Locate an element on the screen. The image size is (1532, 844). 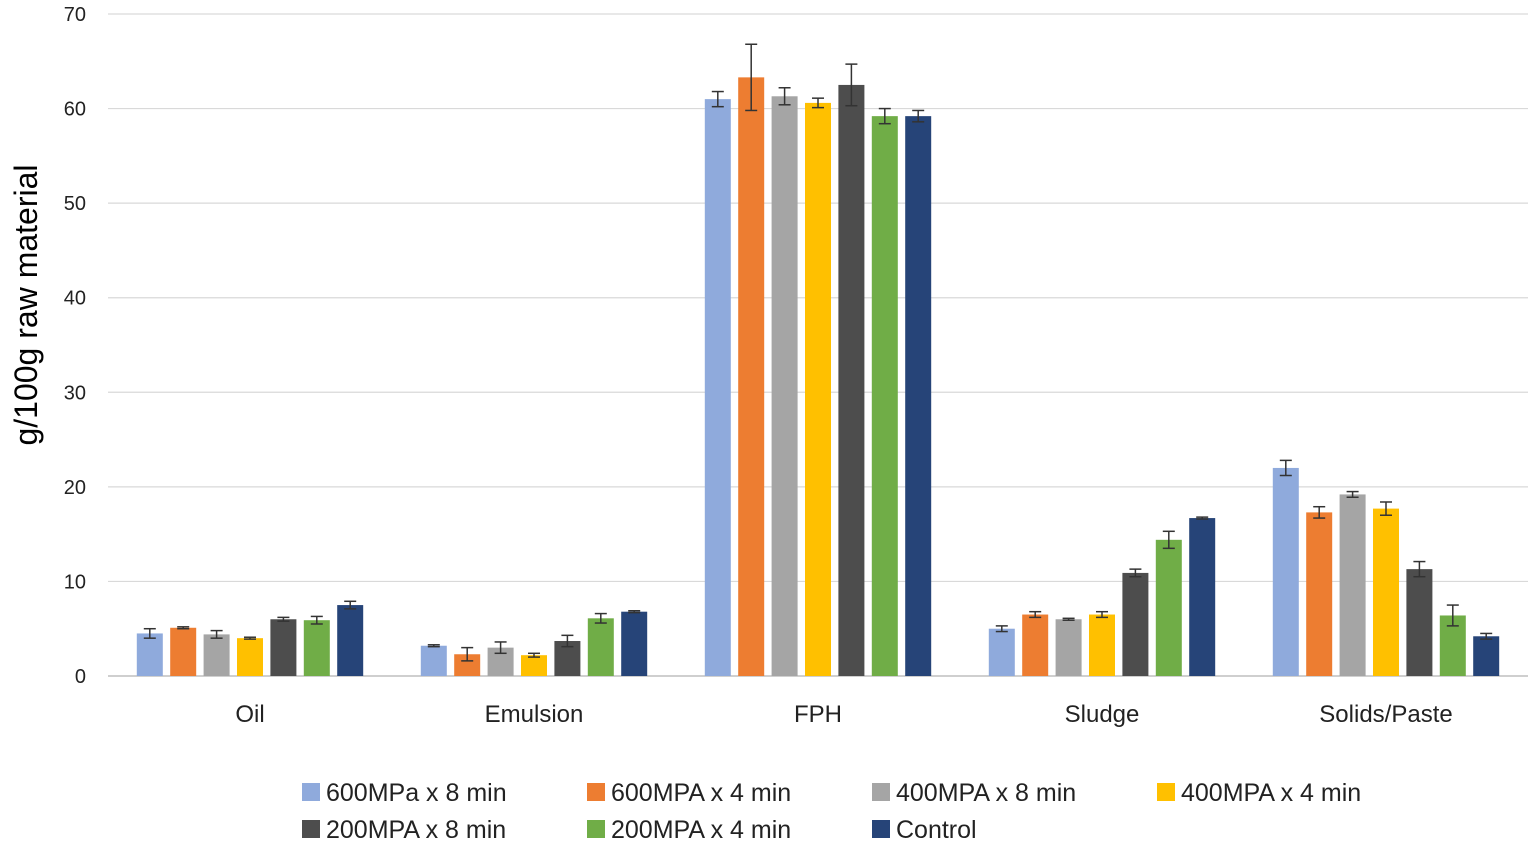
y-tick-label: 30 is located at coordinates (75, 393).